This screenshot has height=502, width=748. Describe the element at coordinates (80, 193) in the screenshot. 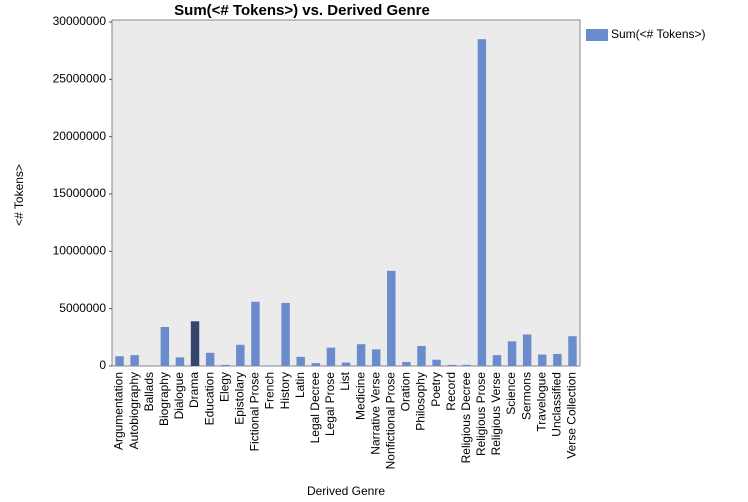

I see `y-tick-label: 15000000` at that location.